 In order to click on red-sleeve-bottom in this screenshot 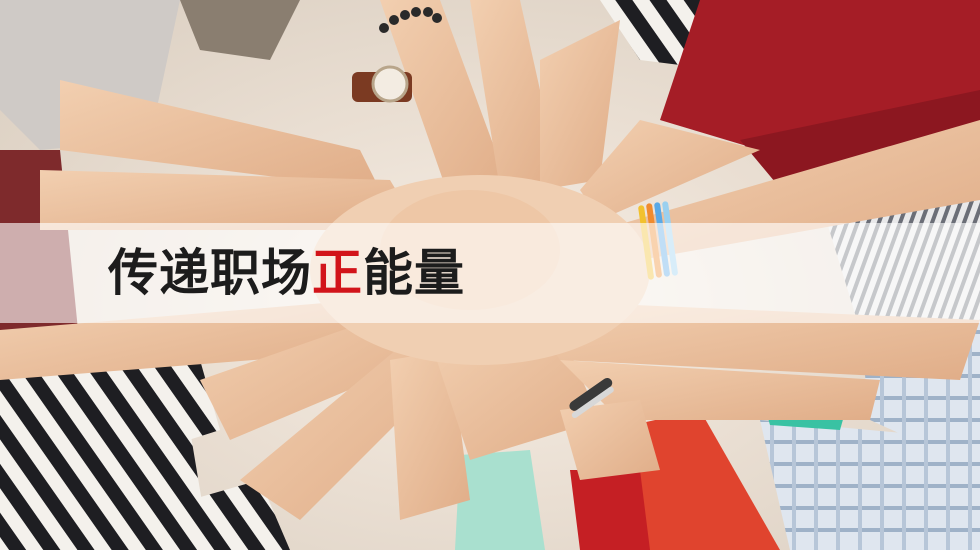, I will do `click(610, 510)`.